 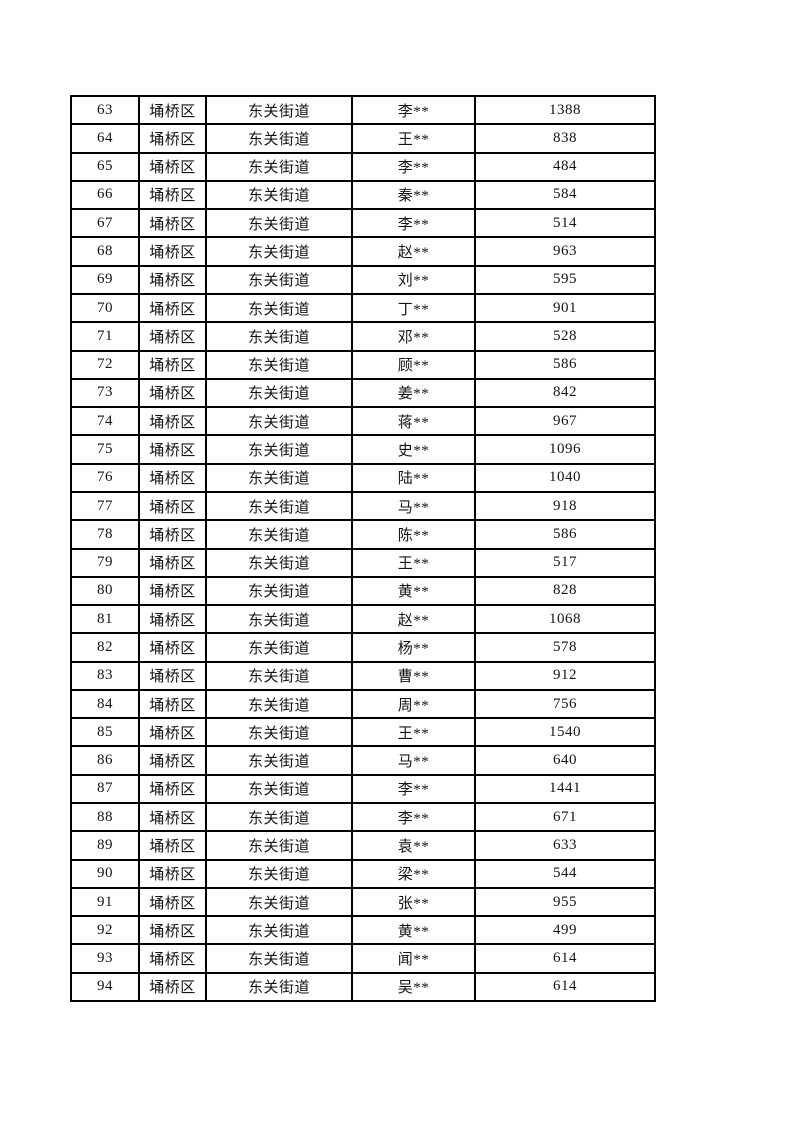 I want to click on value-cell: 901, so click(x=565, y=308).